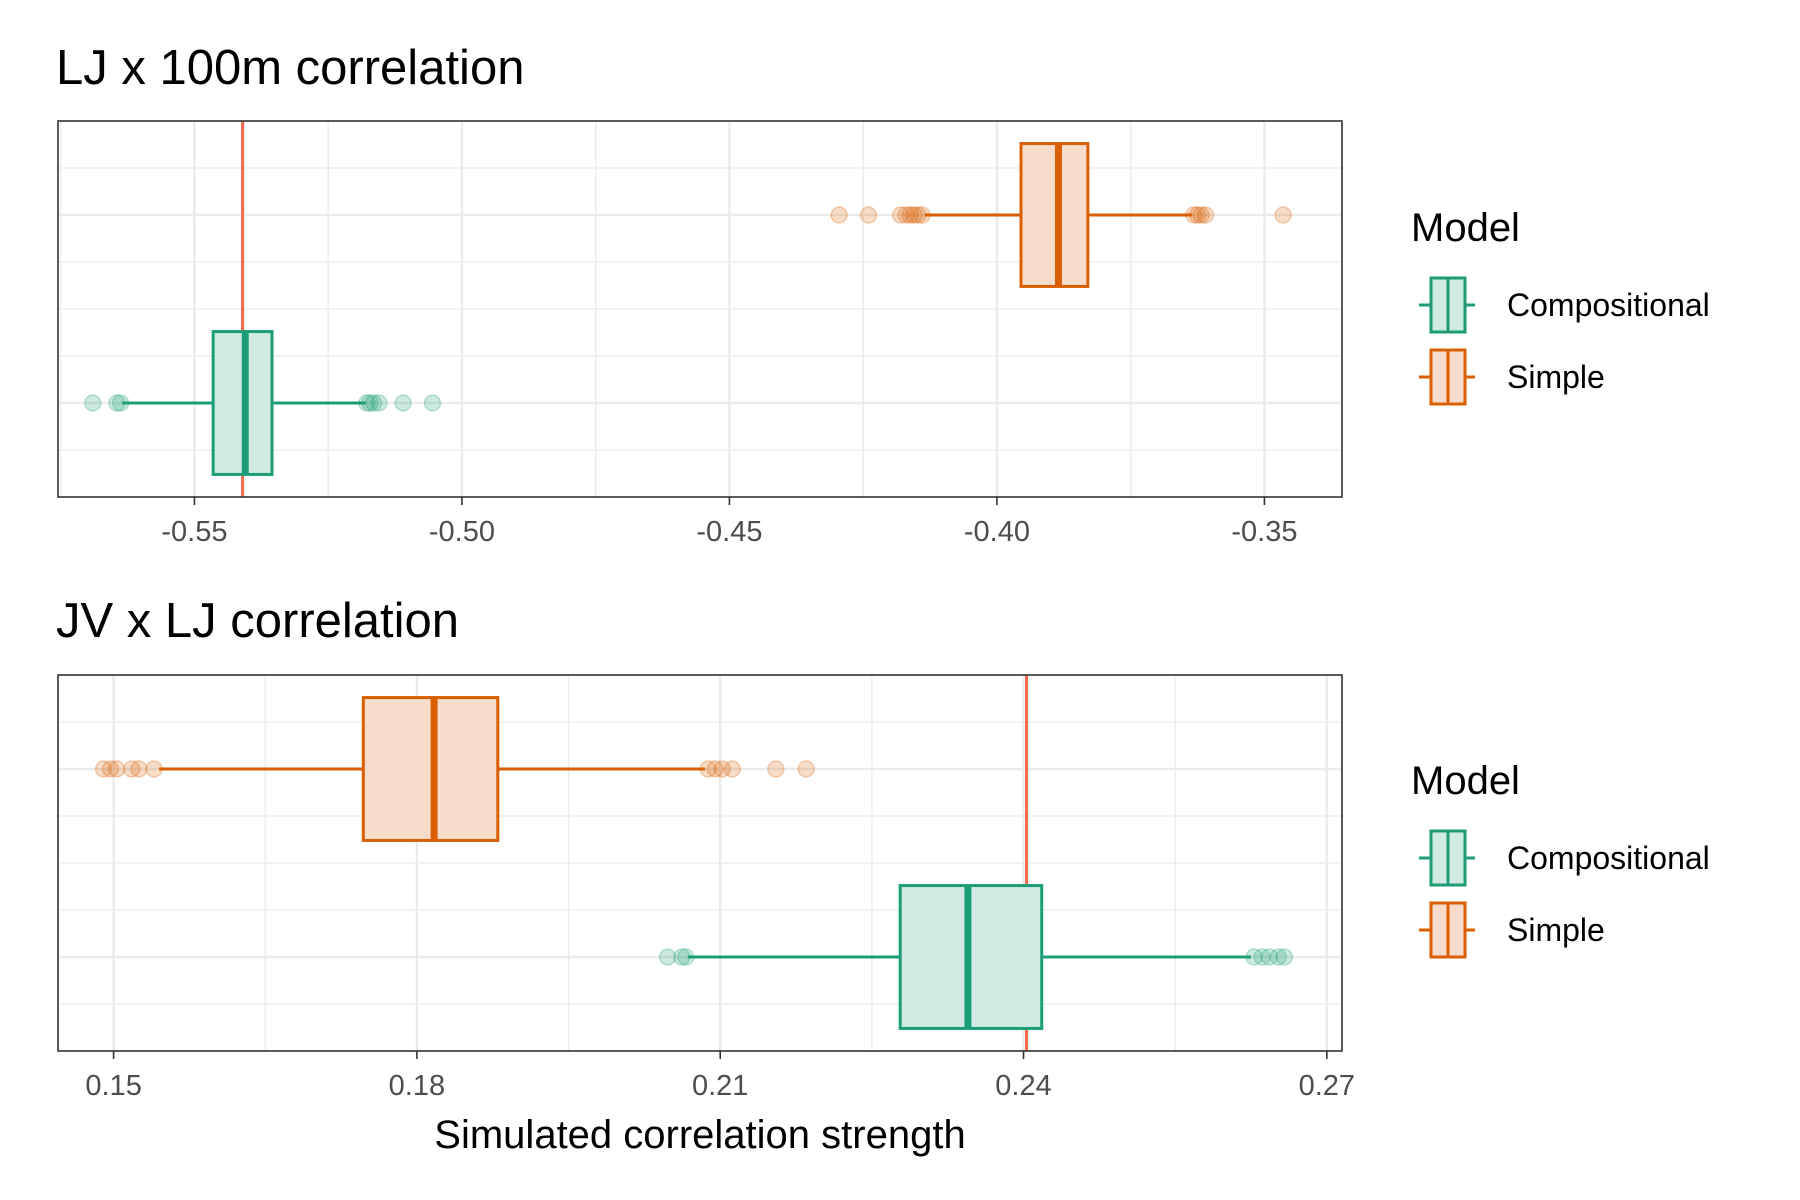 The height and width of the screenshot is (1200, 1800). I want to click on x-tick-label: -0.40, so click(997, 532).